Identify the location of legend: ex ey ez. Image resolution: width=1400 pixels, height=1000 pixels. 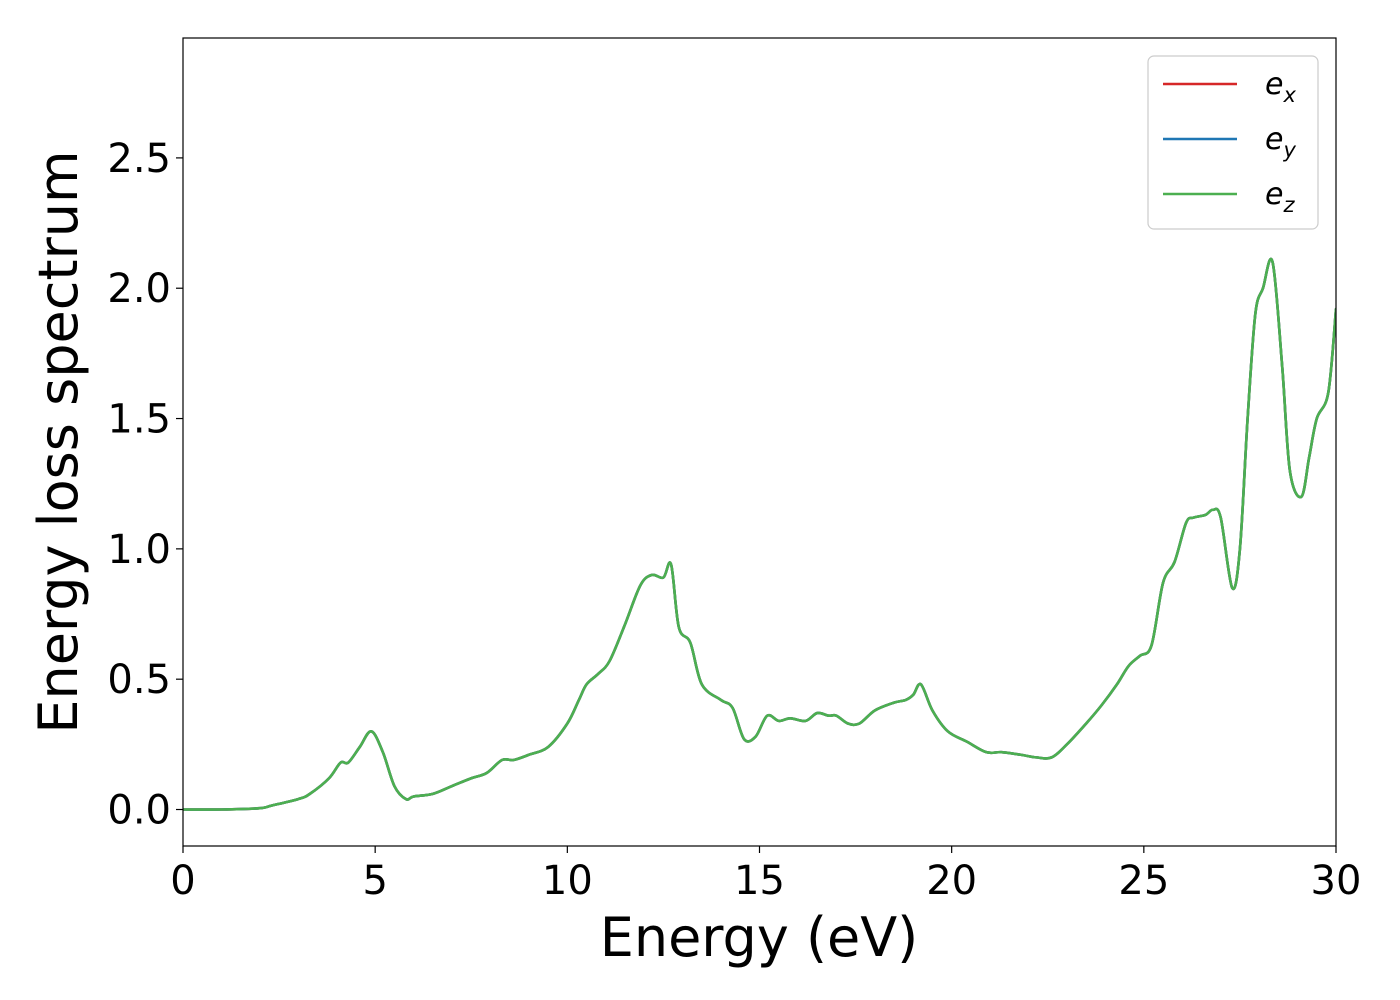
(1233, 142).